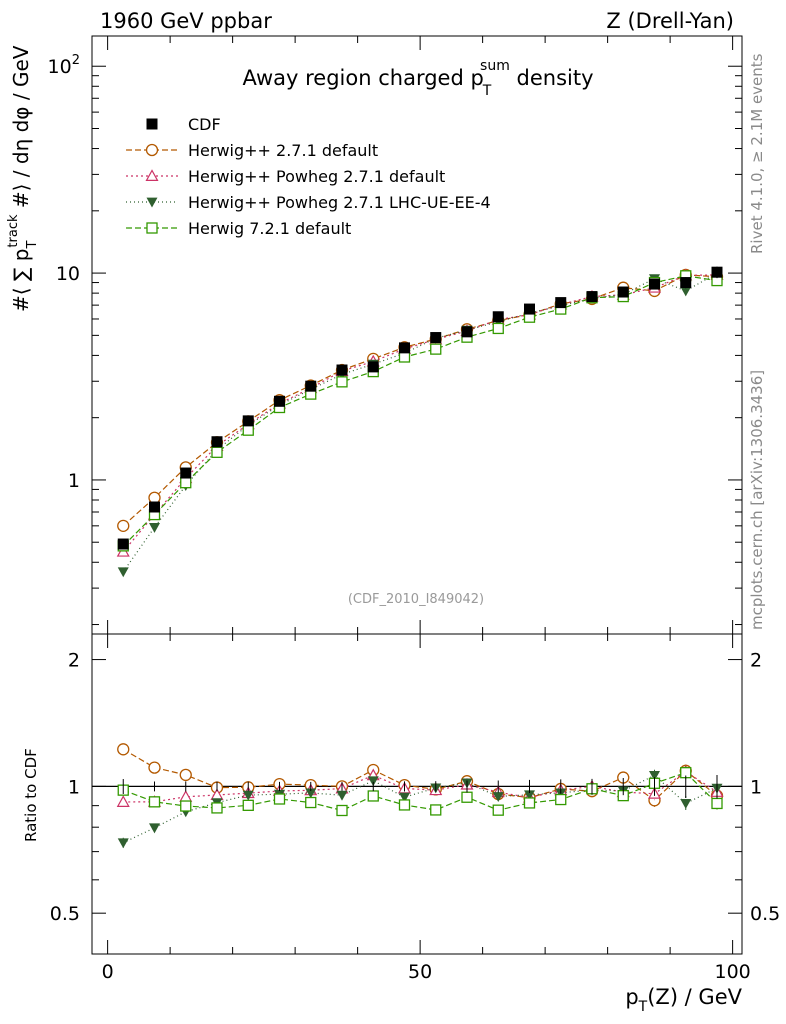 Image resolution: width=786 pixels, height=1024 pixels. I want to click on y-tick-label: 102, so click(64, 65).